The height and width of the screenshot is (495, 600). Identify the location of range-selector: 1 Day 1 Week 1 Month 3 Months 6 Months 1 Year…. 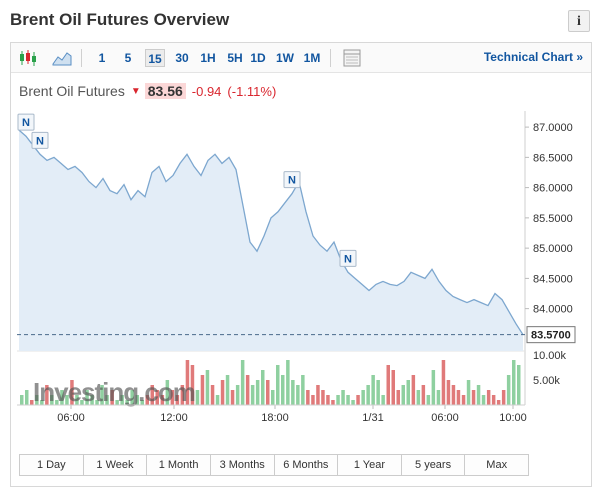
(274, 465).